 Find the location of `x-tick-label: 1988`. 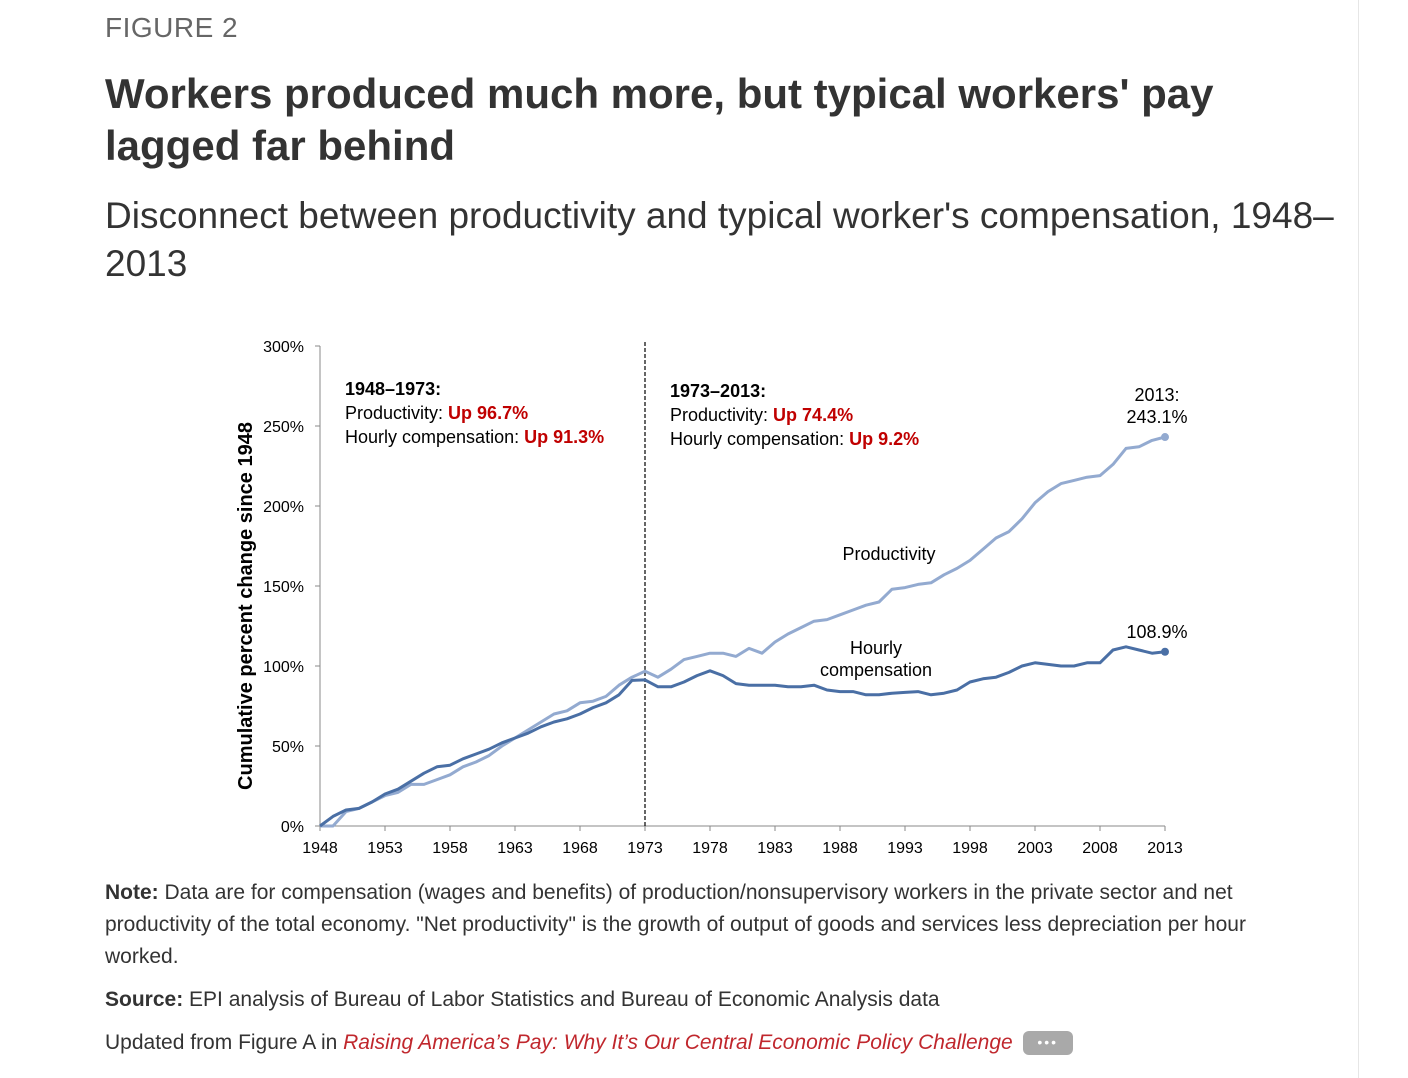

x-tick-label: 1988 is located at coordinates (840, 848).